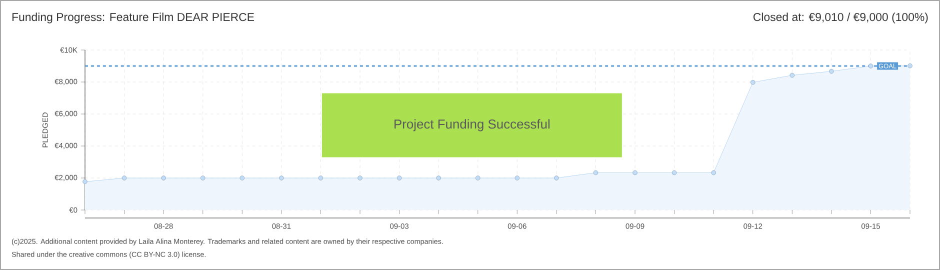 The width and height of the screenshot is (940, 270). I want to click on chart-title: Funding Progress: Feature Film DEAR PIERCE, so click(133, 18).